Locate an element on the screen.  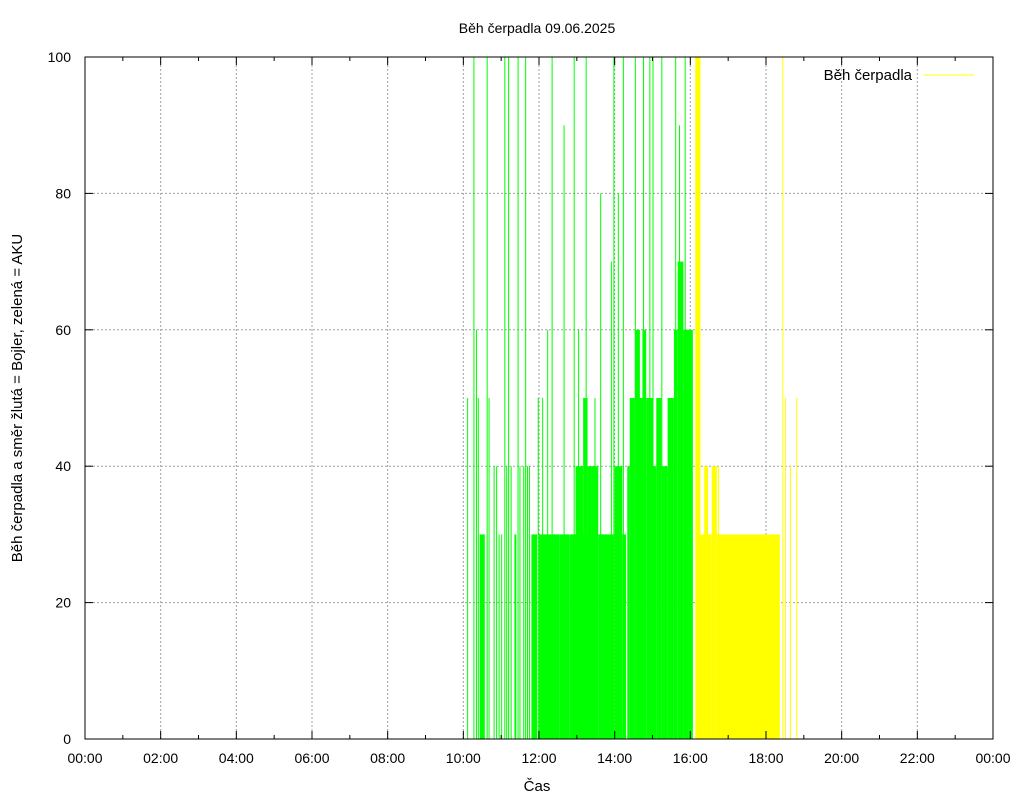
y-tick-label: 60 is located at coordinates (63, 330).